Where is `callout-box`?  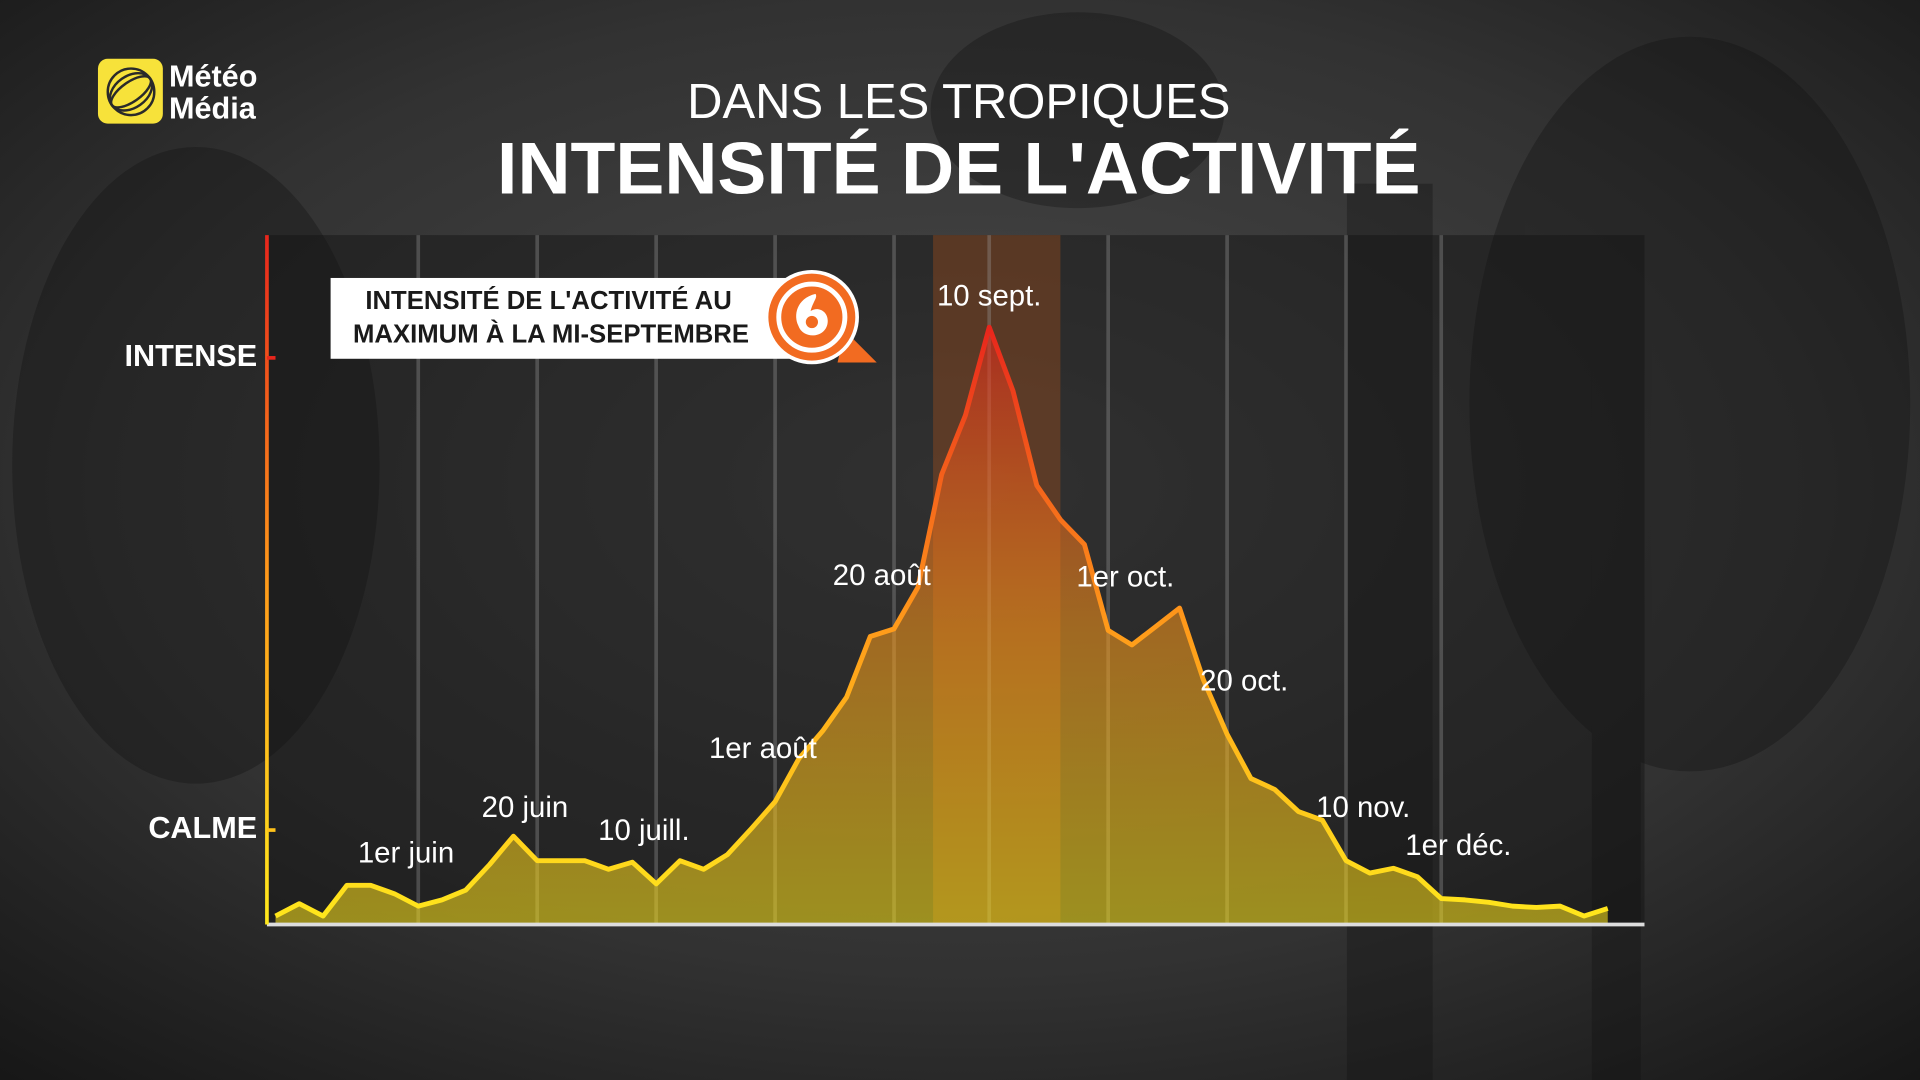
callout-box is located at coordinates (575, 318).